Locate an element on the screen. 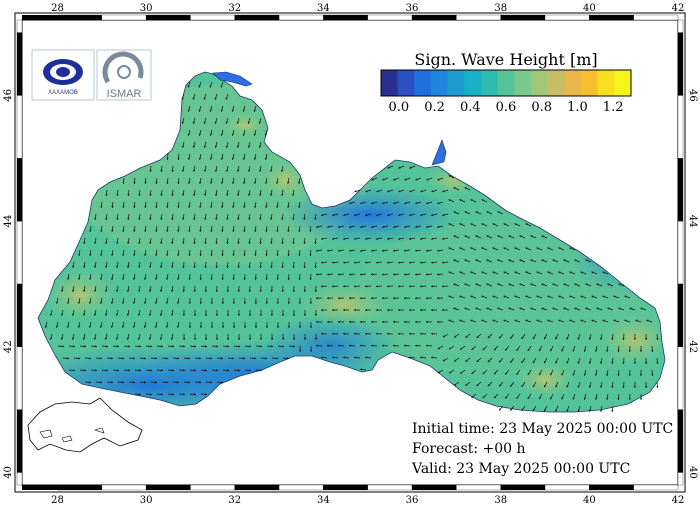 Image resolution: width=700 pixels, height=507 pixels. colorbar-tick: 0.0 is located at coordinates (399, 107).